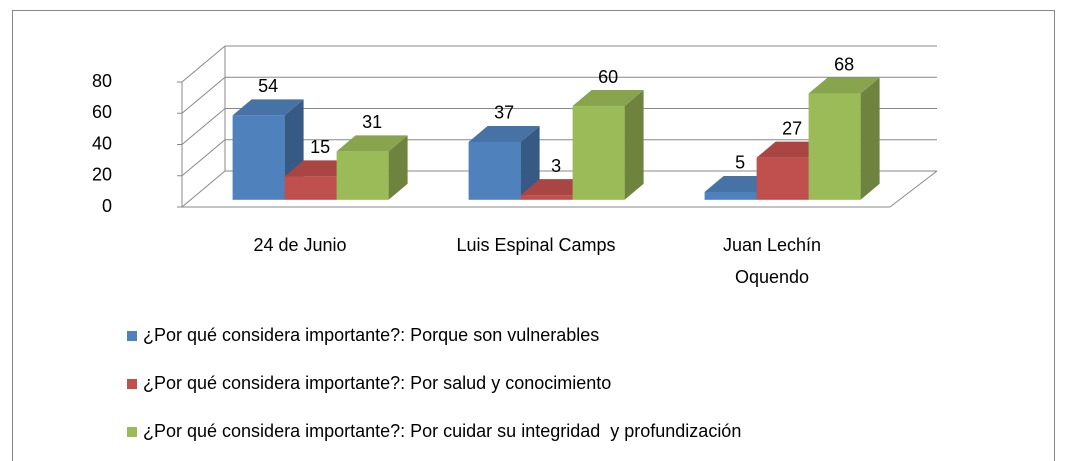 Image resolution: width=1066 pixels, height=461 pixels. Describe the element at coordinates (268, 86) in the screenshot. I see `data-label: 54` at that location.